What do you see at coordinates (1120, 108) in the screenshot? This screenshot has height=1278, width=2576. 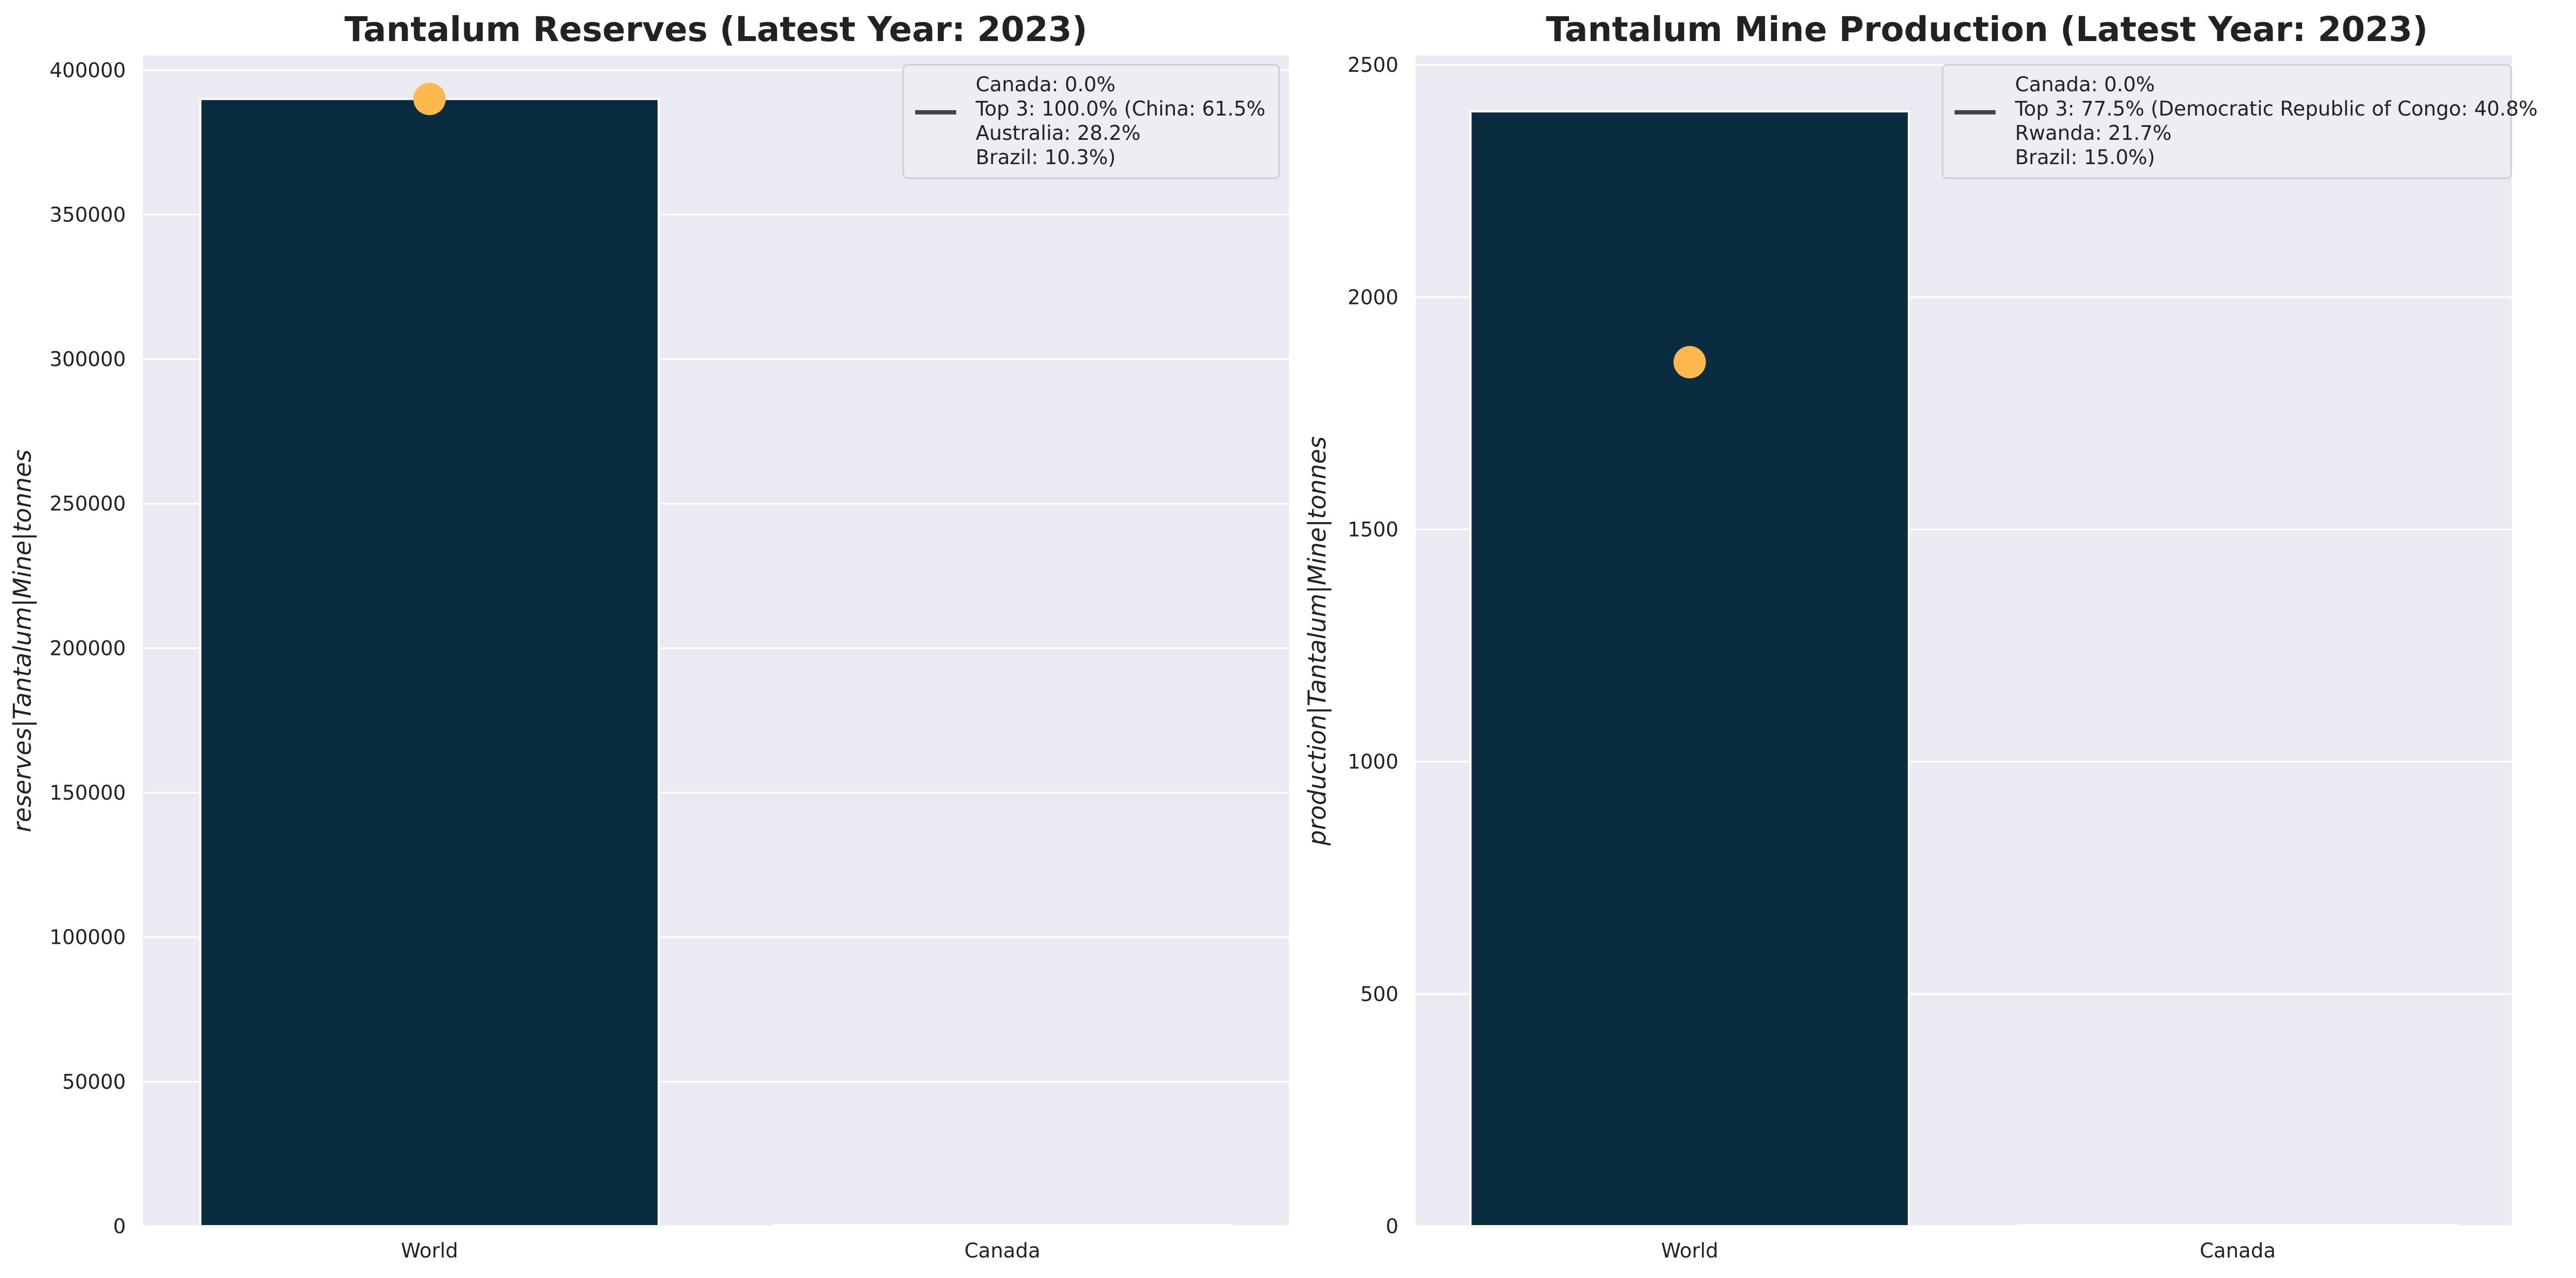 I see `legend-text-line: Top 3: 100.0% (China: 61.5%` at bounding box center [1120, 108].